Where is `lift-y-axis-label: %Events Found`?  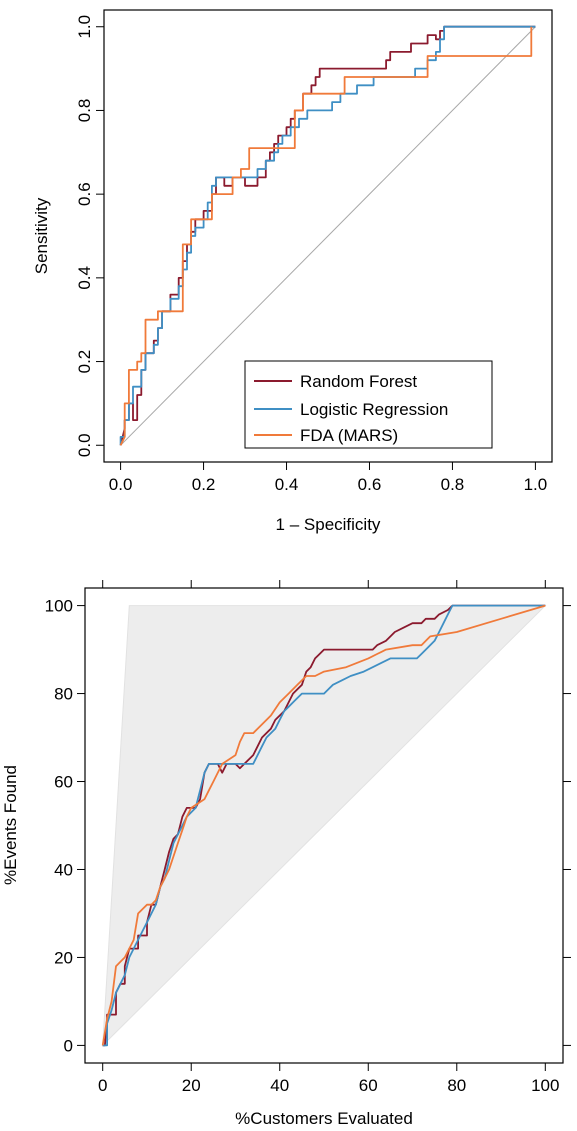 lift-y-axis-label: %Events Found is located at coordinates (10, 825).